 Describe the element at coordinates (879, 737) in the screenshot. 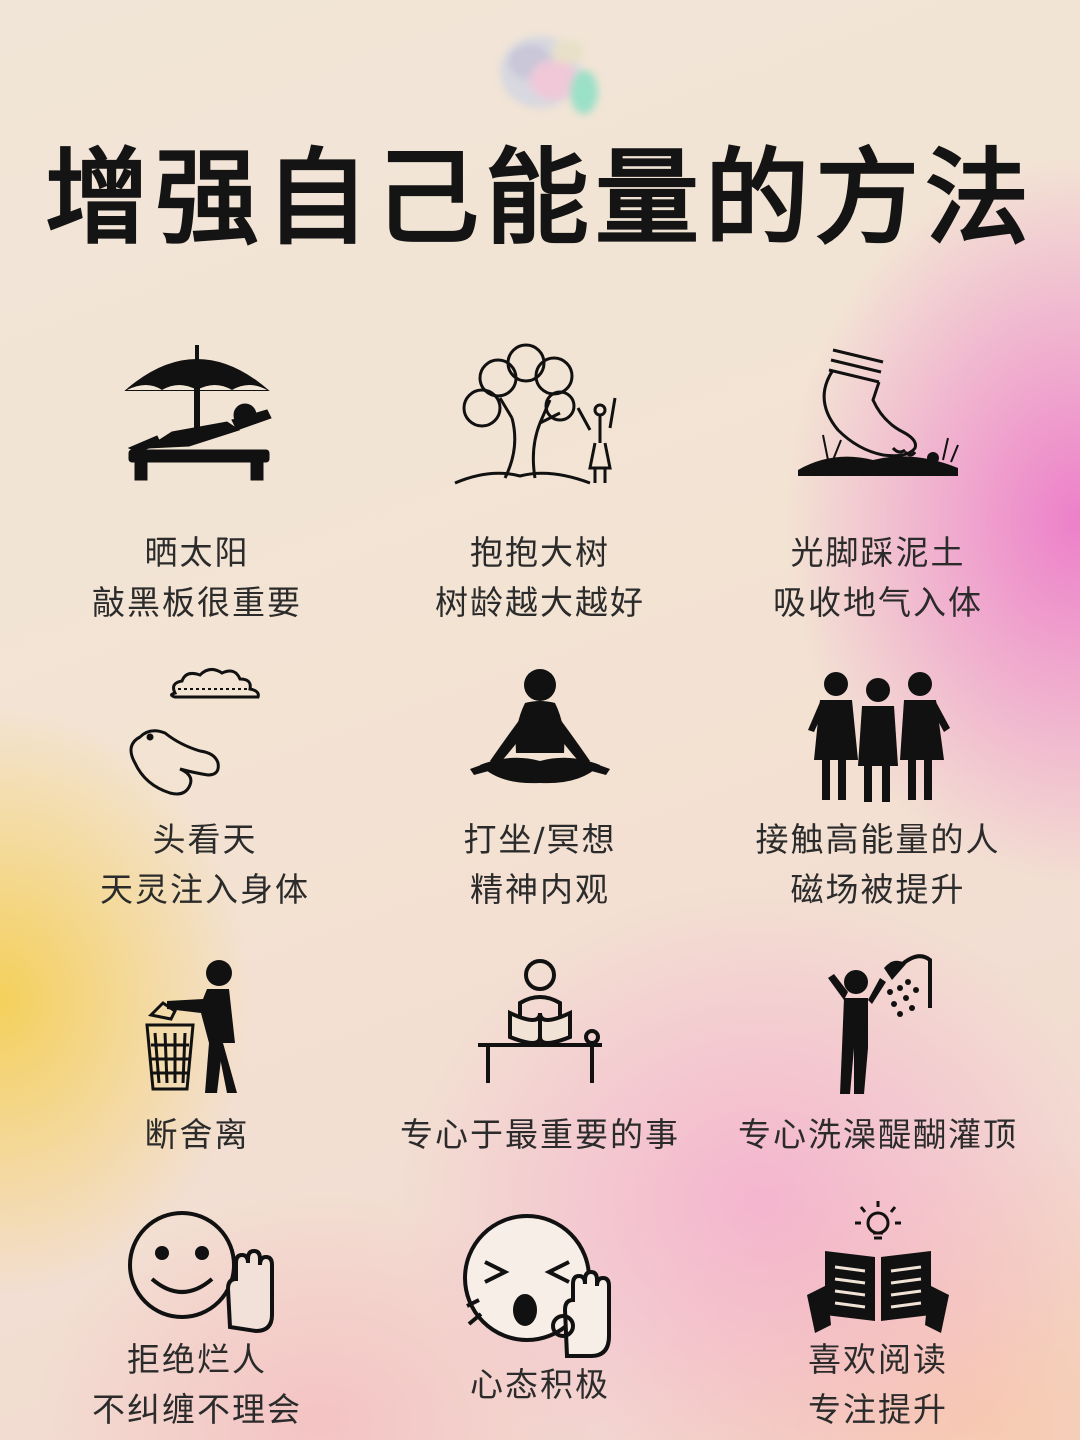

I see `people-group-icon` at that location.